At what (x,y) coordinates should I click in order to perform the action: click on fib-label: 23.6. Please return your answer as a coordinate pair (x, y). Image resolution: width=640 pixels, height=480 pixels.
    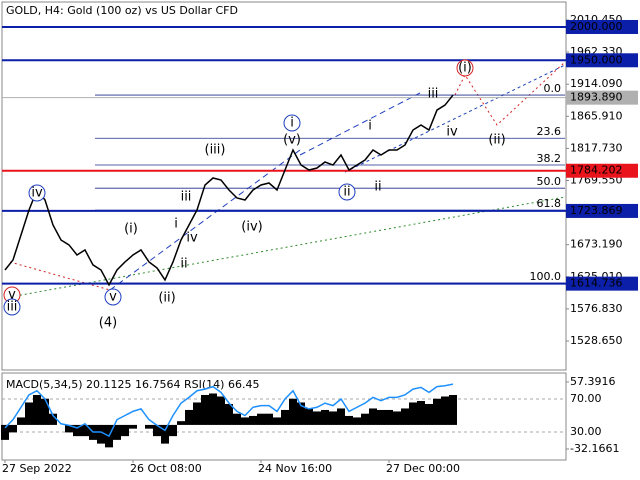
    Looking at the image, I should click on (549, 131).